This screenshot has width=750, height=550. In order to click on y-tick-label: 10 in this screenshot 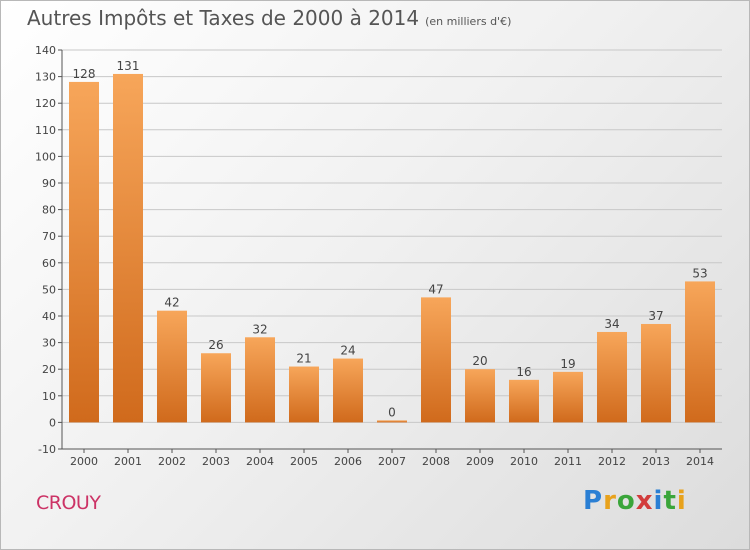, I will do `click(49, 396)`.